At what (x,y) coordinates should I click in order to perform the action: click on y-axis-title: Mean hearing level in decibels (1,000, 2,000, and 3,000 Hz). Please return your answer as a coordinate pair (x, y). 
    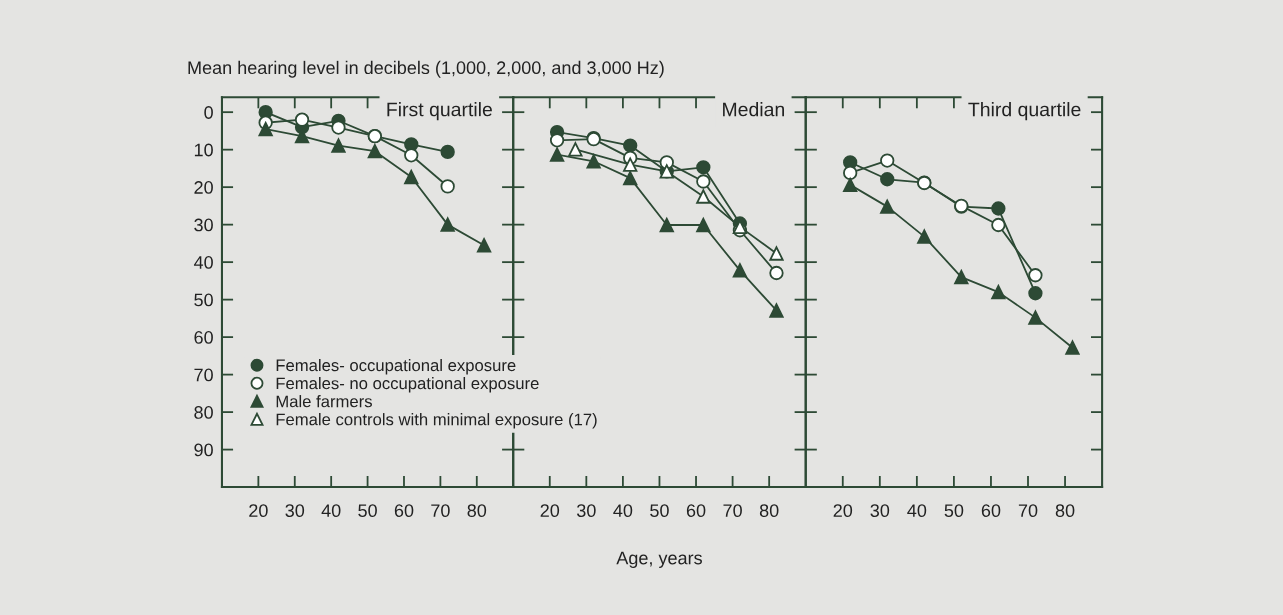
    Looking at the image, I should click on (426, 69).